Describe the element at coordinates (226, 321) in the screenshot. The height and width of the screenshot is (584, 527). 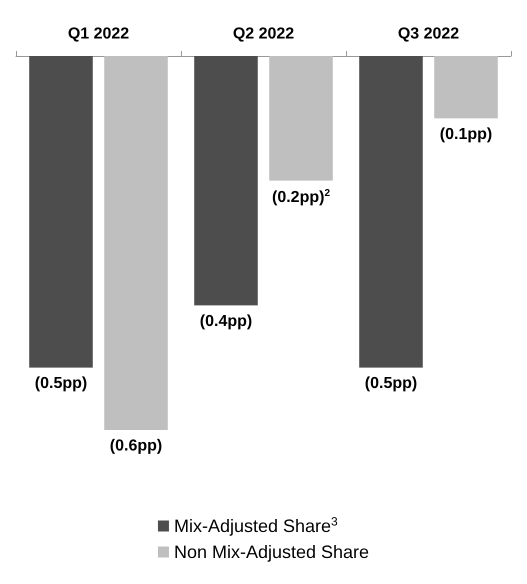
I see `data-label: (0.4pp)` at that location.